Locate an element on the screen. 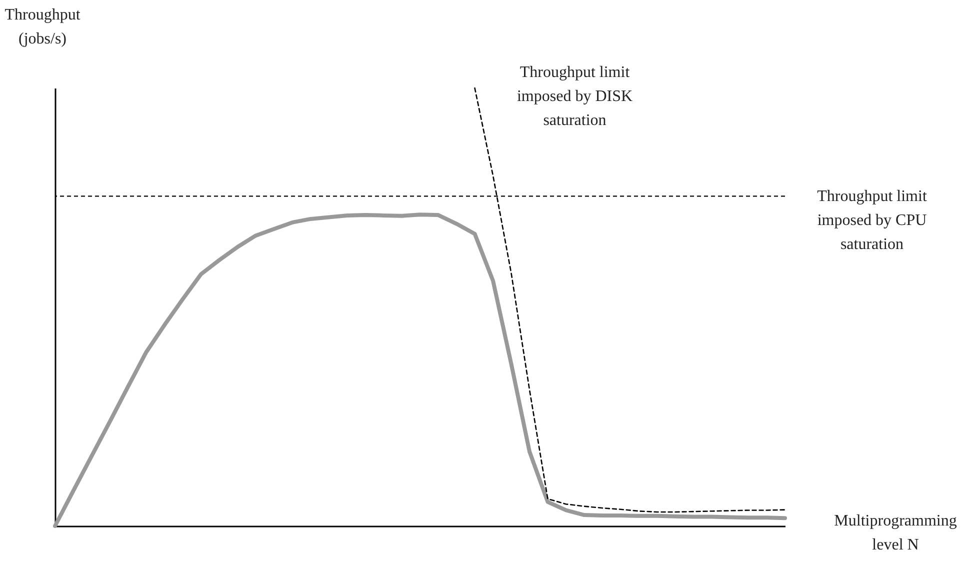 This screenshot has width=970, height=564. x-axis-title: Multiprogramming level N is located at coordinates (895, 533).